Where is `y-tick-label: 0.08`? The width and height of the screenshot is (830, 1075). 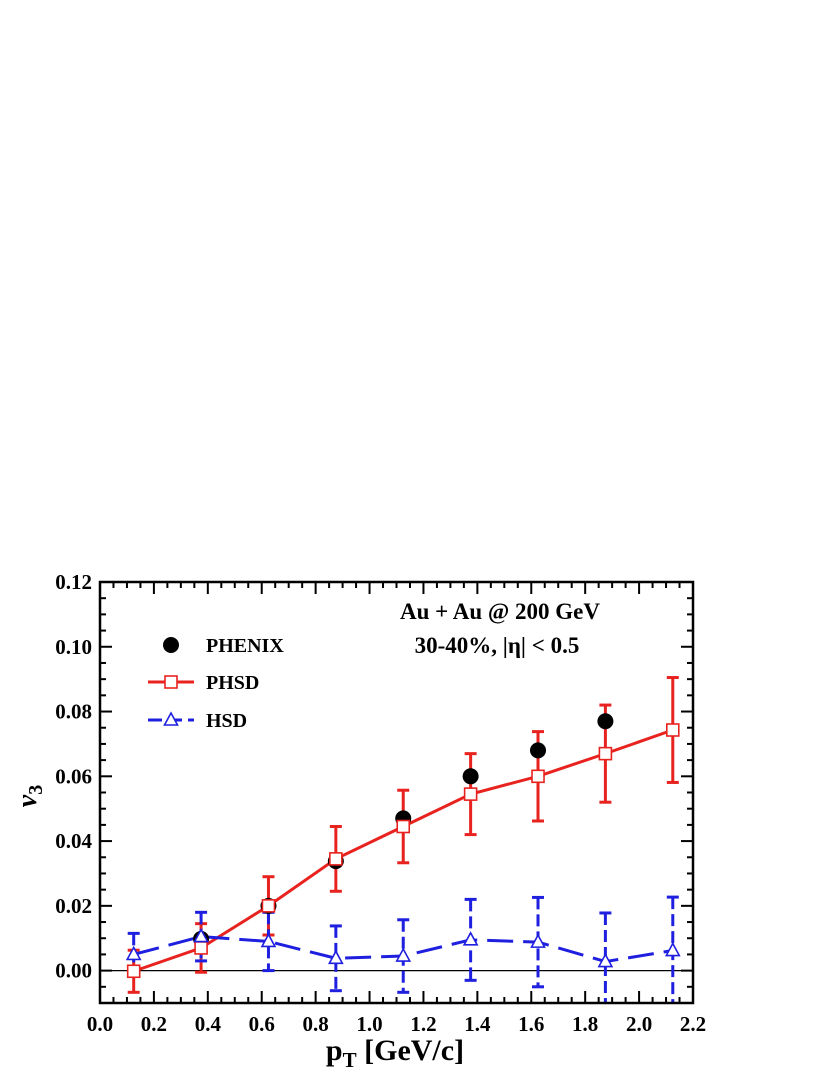
y-tick-label: 0.08 is located at coordinates (73, 712).